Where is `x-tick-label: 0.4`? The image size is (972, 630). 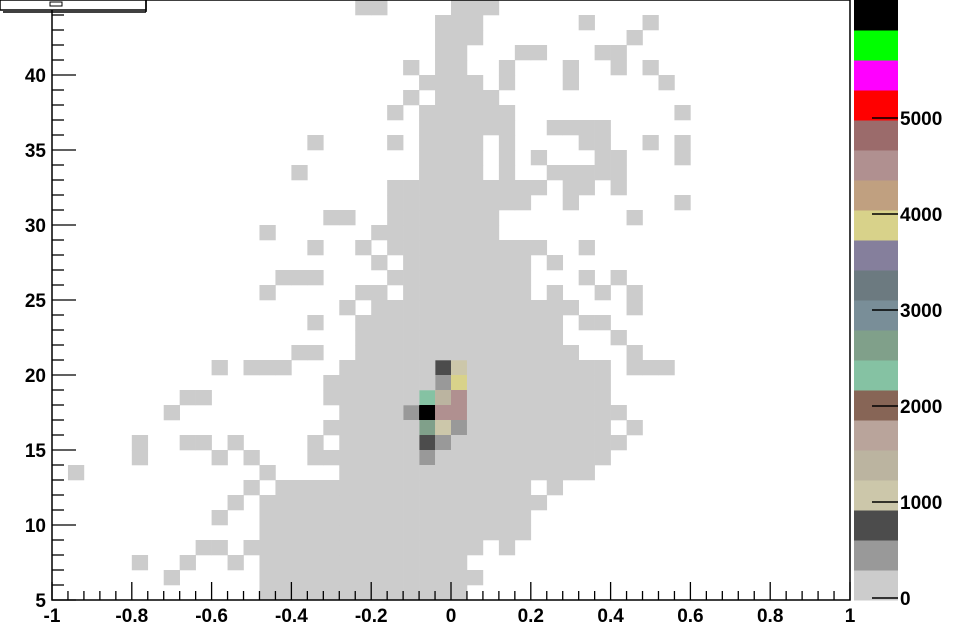 x-tick-label: 0.4 is located at coordinates (610, 616).